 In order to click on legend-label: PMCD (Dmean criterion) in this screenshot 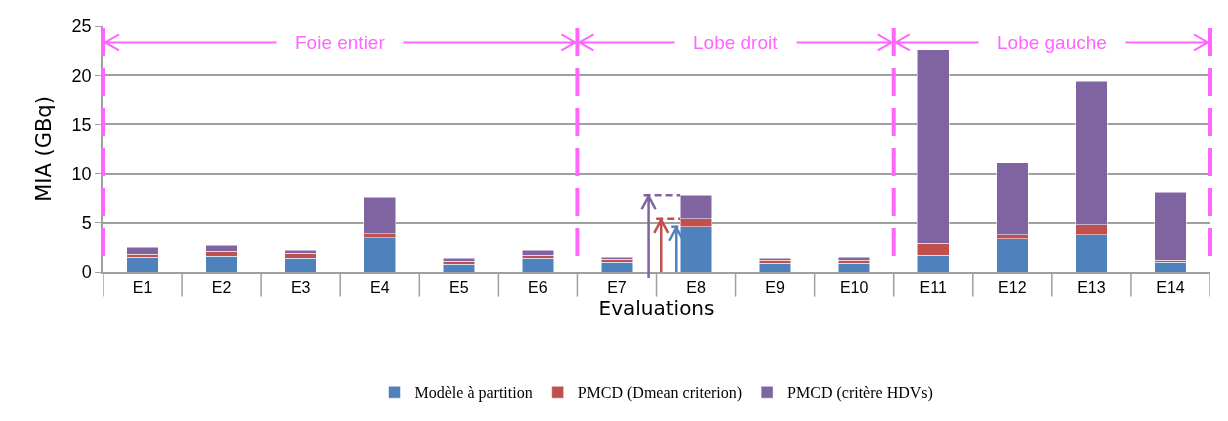, I will do `click(660, 393)`.